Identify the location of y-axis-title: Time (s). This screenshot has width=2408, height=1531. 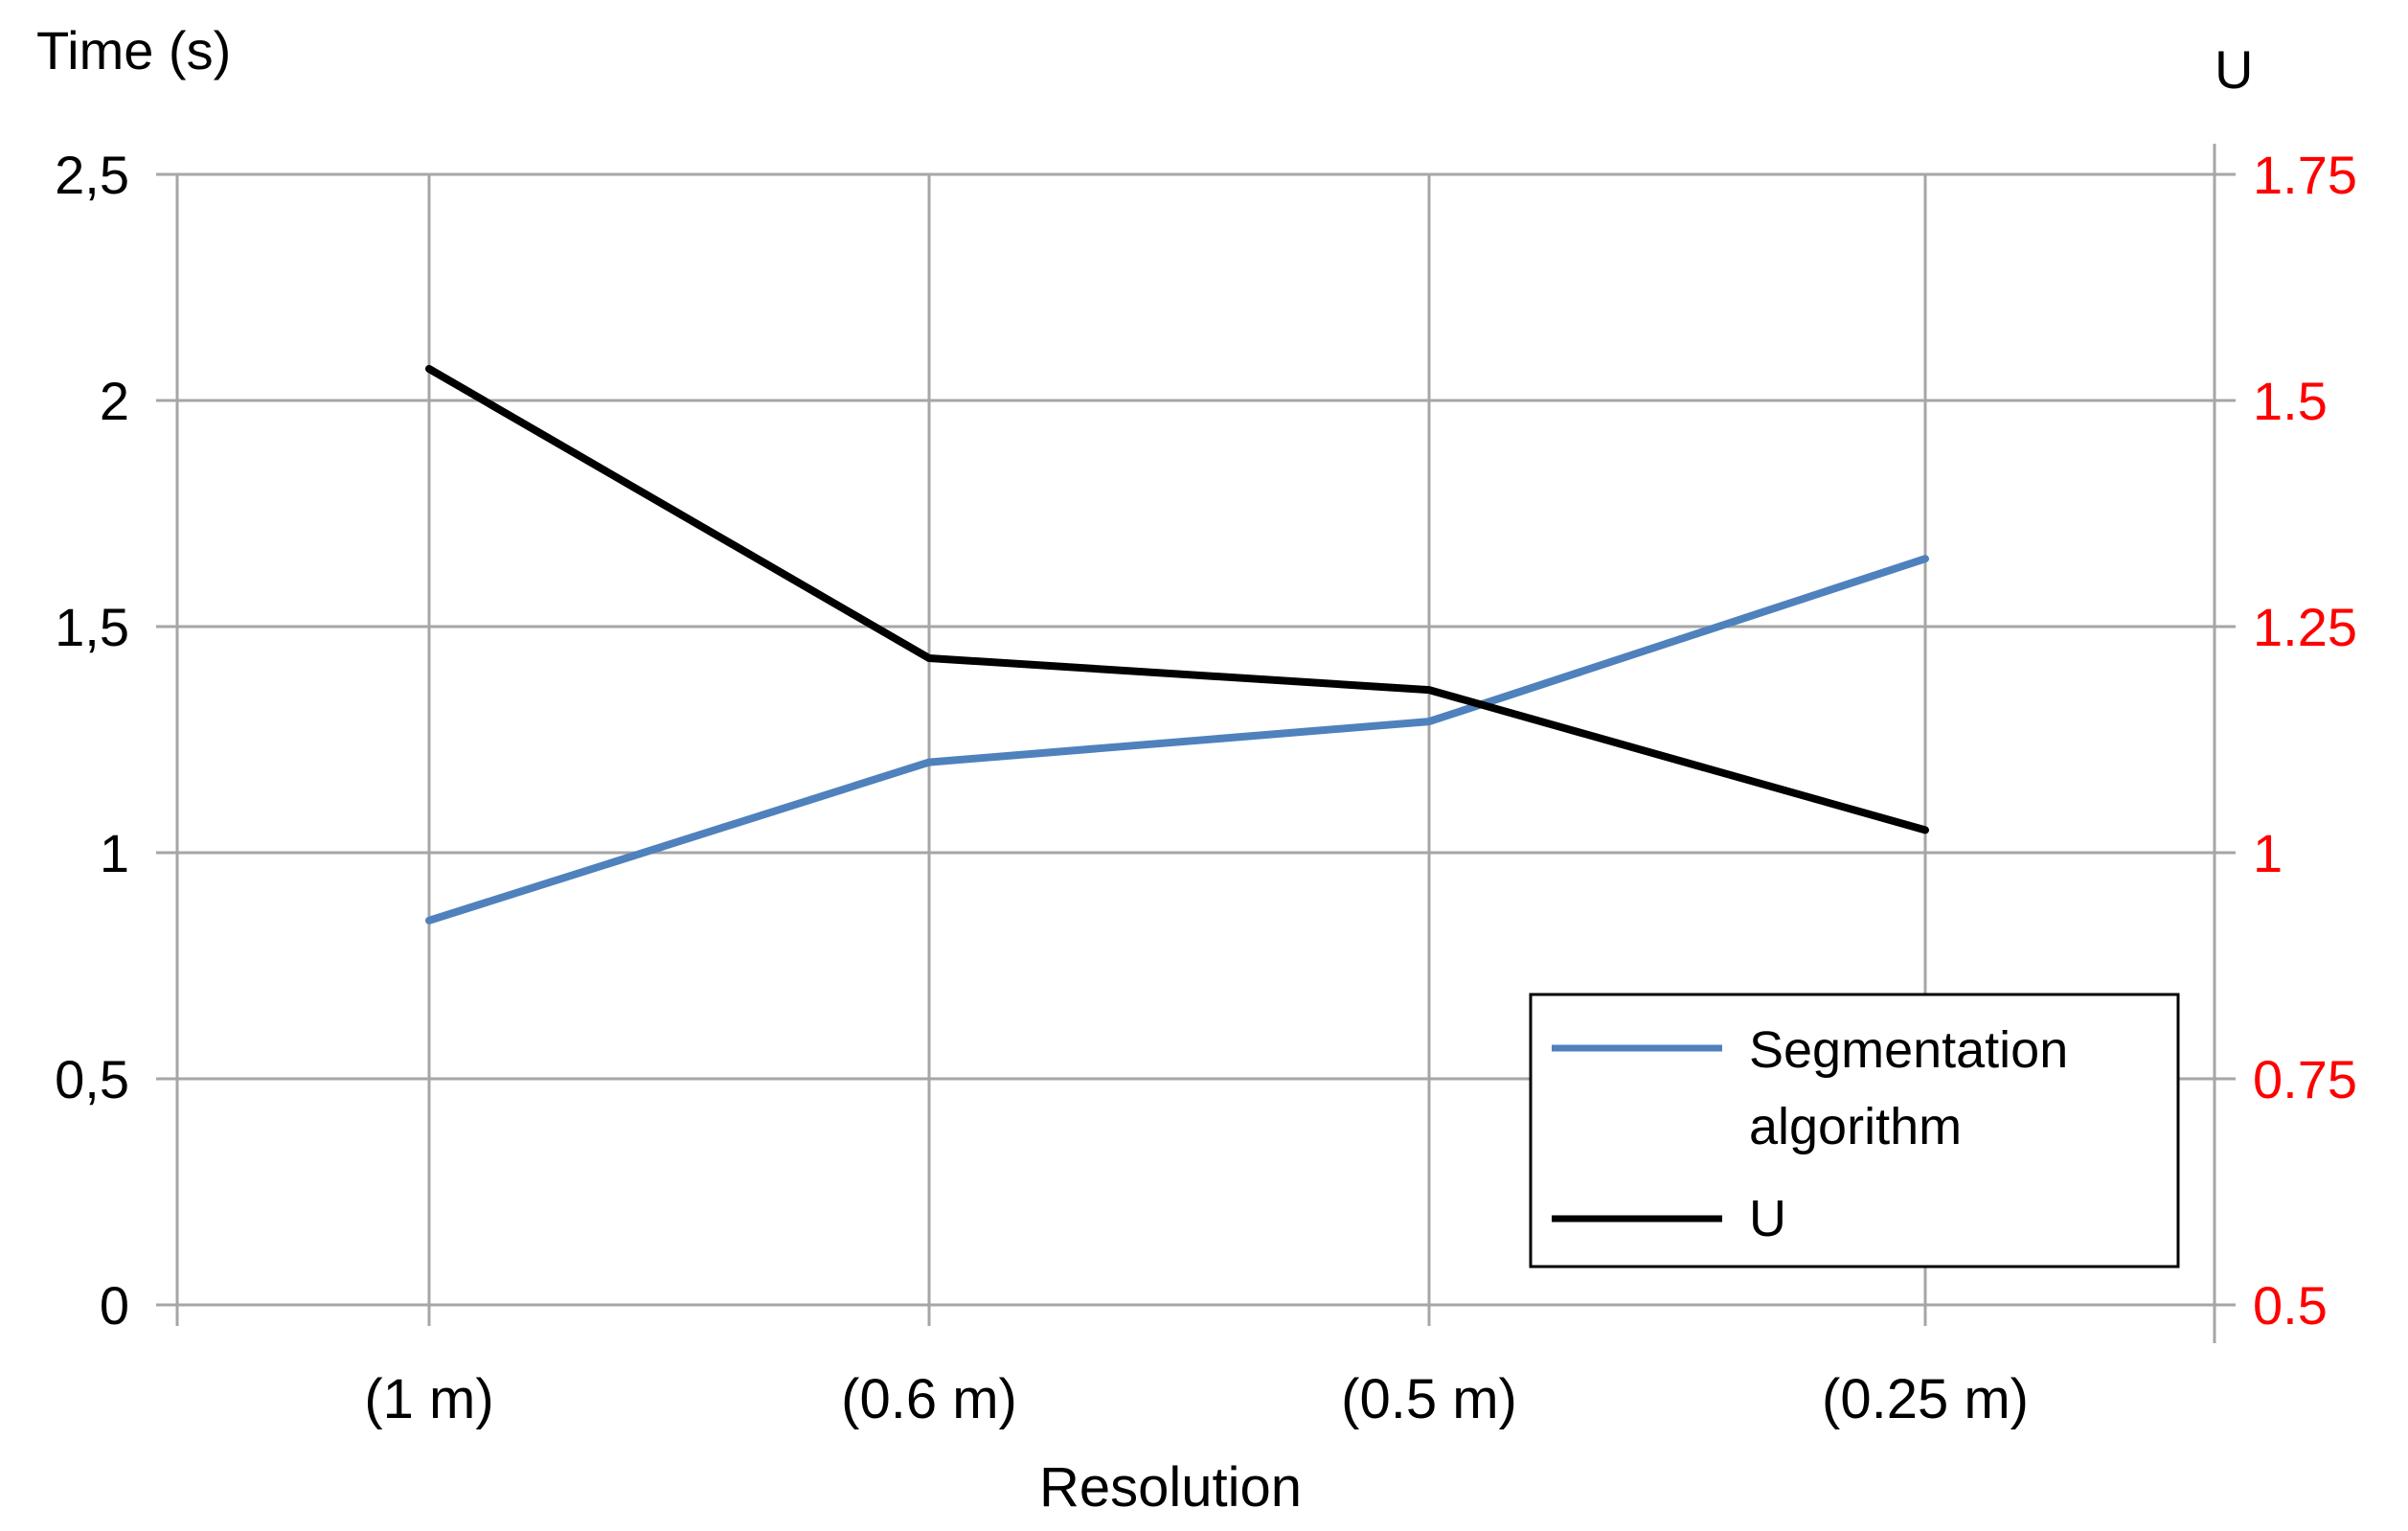
(133, 50).